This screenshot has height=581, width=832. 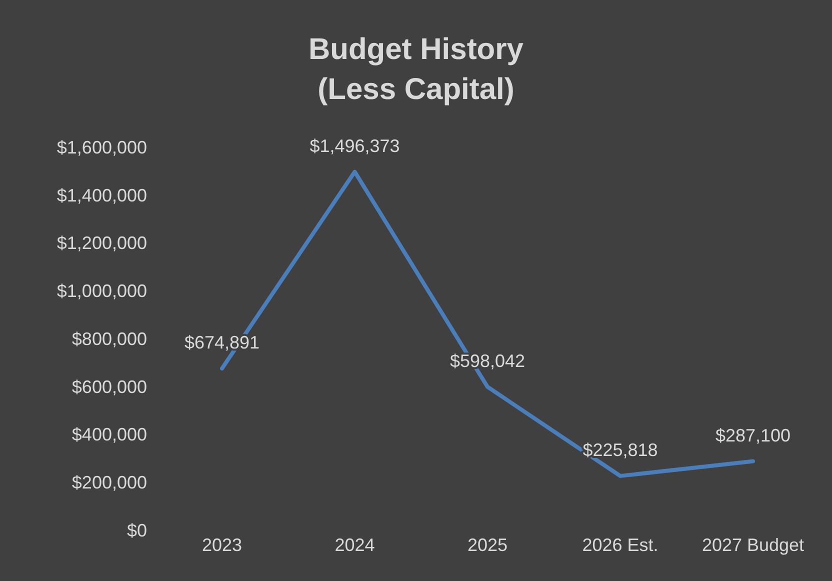 I want to click on y-tick-label: $400,000, so click(x=109, y=434).